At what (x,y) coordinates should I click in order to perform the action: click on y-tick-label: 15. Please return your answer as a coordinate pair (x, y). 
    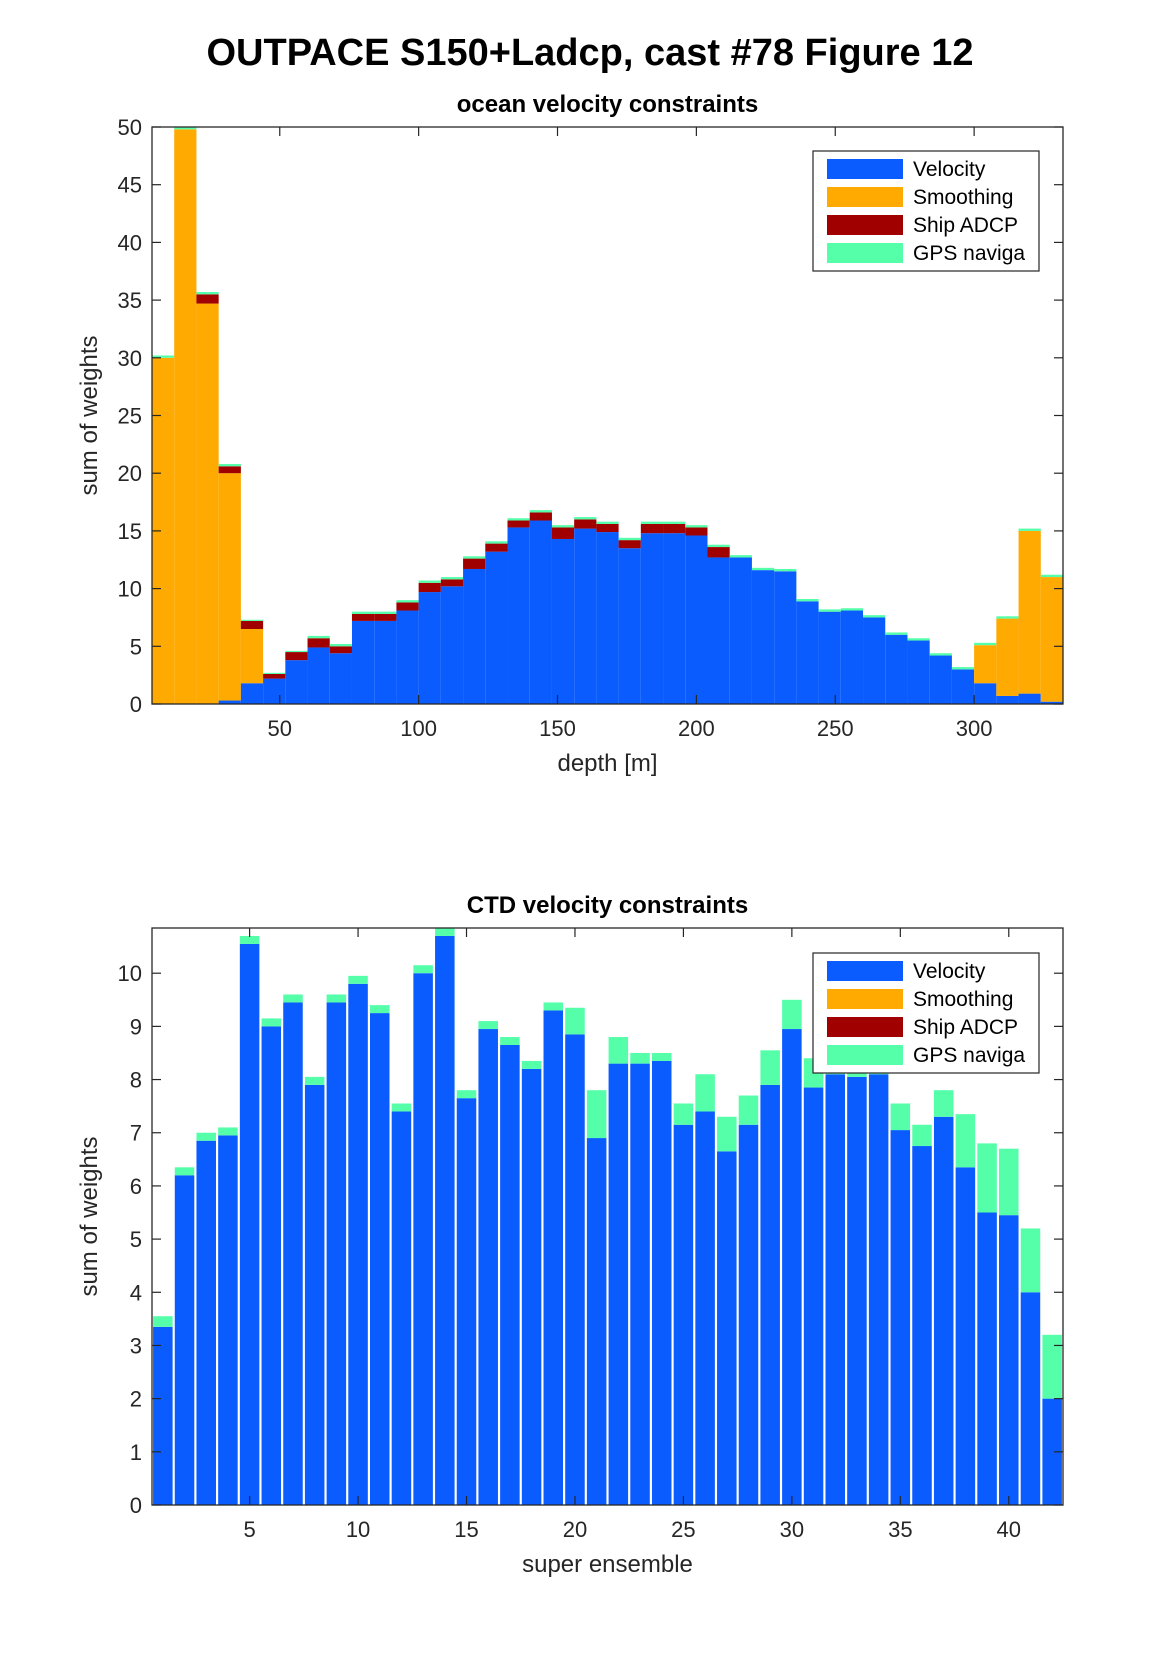
    Looking at the image, I should click on (130, 531).